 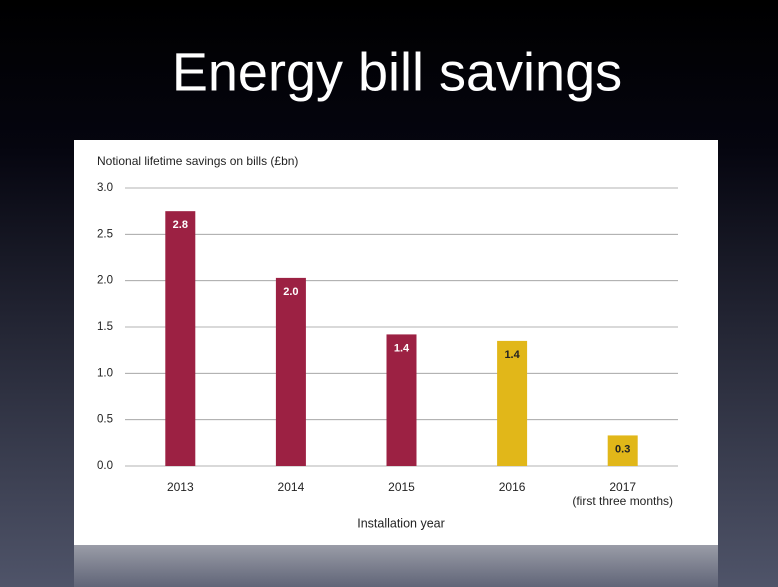 I want to click on value-label: 2.0, so click(x=290, y=292).